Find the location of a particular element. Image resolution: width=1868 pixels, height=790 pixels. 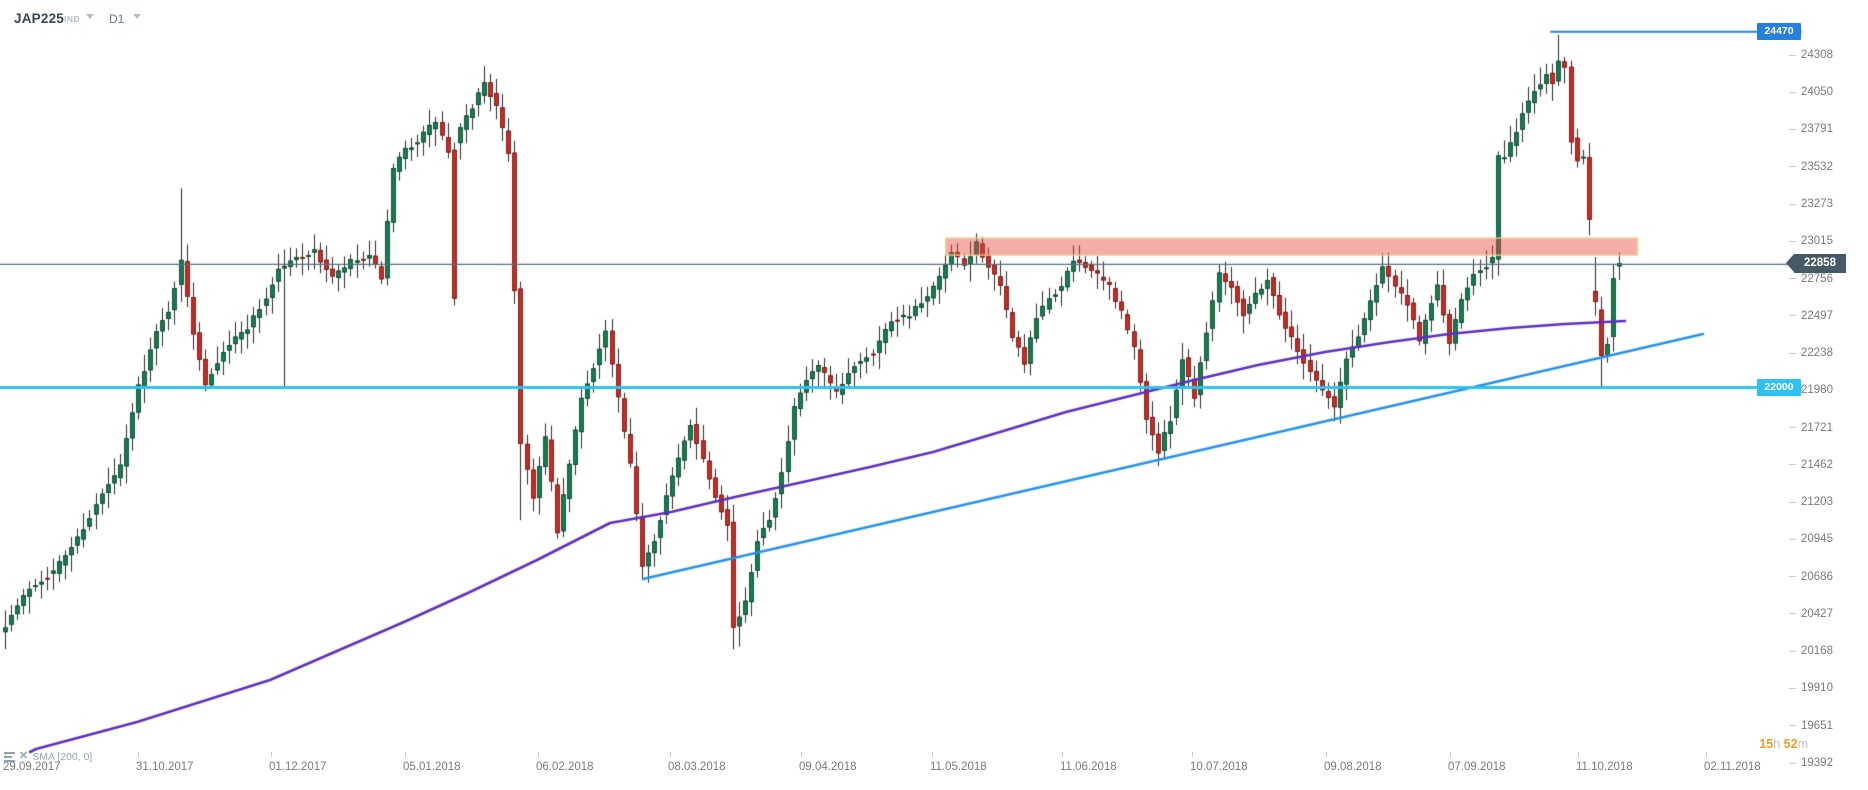

y-axis-label: 23791 is located at coordinates (1817, 129).